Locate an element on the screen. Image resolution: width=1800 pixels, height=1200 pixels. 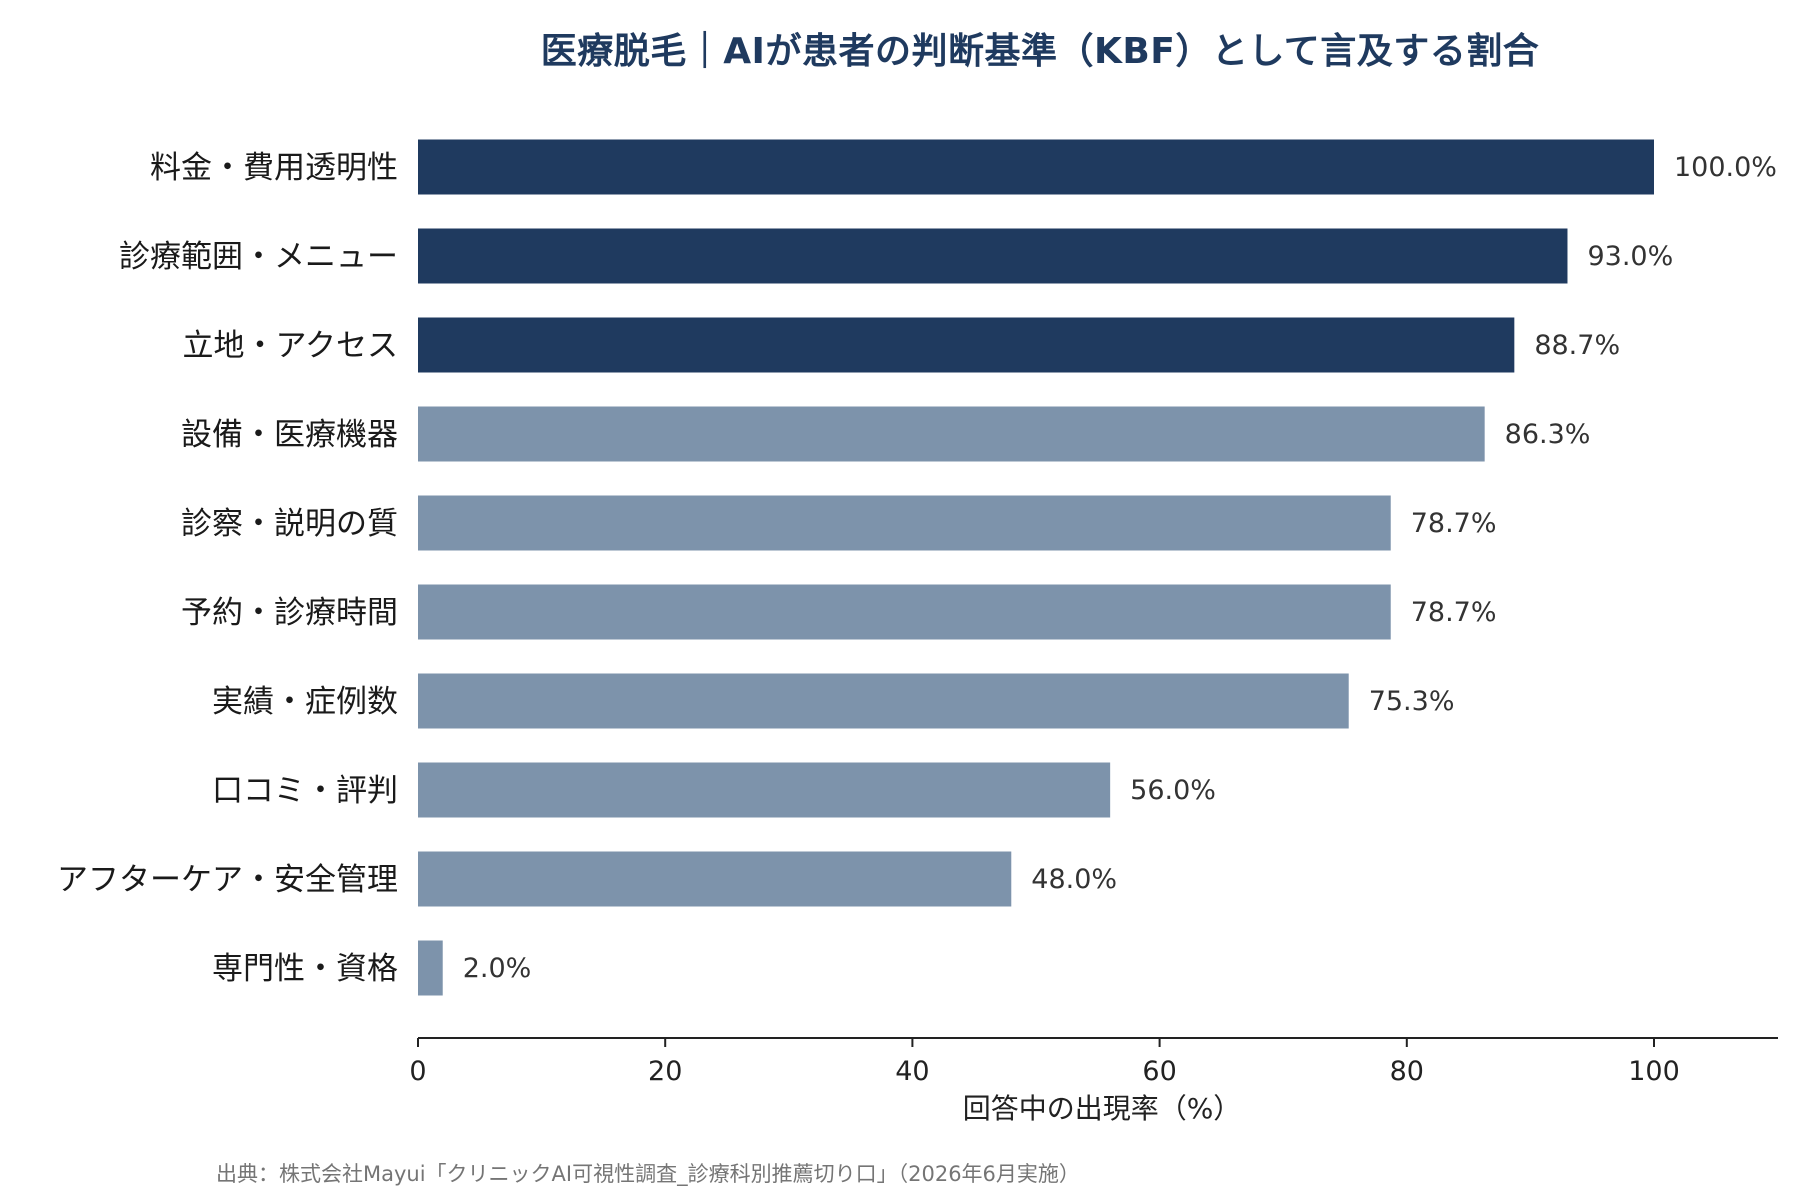
x-tick-label: 40 is located at coordinates (912, 1071).